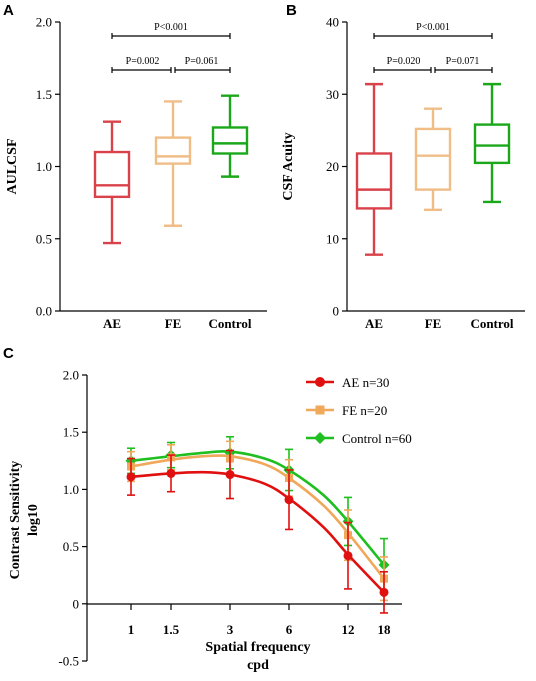 Image resolution: width=536 pixels, height=681 pixels. What do you see at coordinates (8, 10) in the screenshot?
I see `panel-label-a: A` at bounding box center [8, 10].